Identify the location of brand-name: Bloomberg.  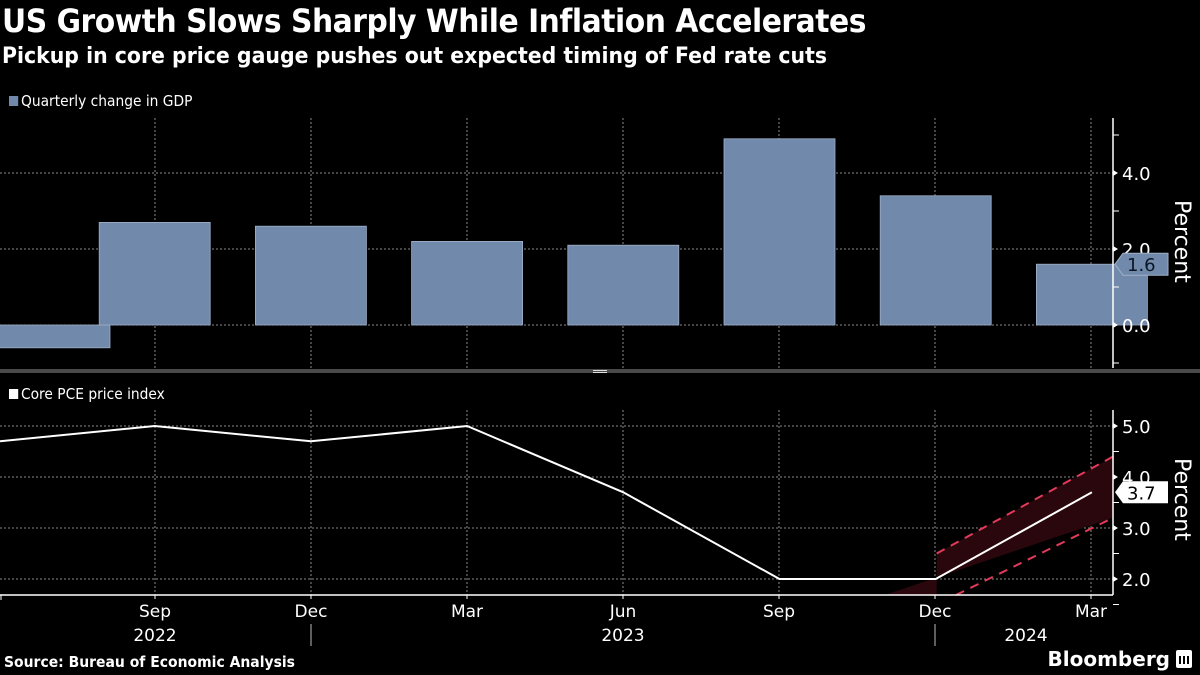
(1108, 659).